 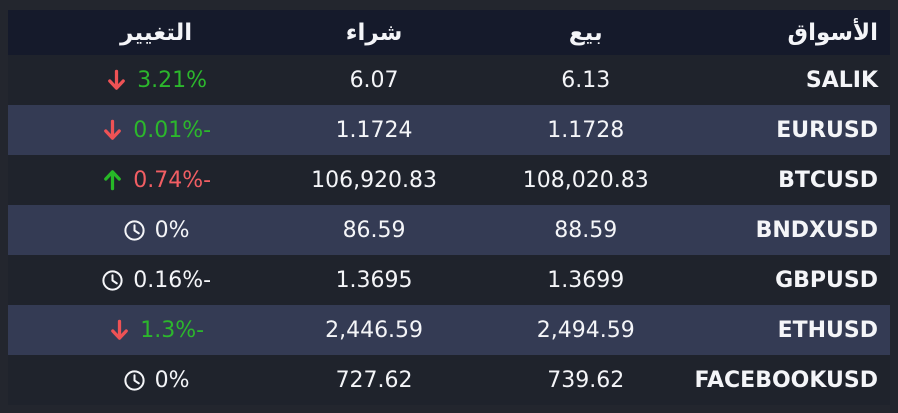 What do you see at coordinates (374, 330) in the screenshot?
I see `buy-value: 2,446.59` at bounding box center [374, 330].